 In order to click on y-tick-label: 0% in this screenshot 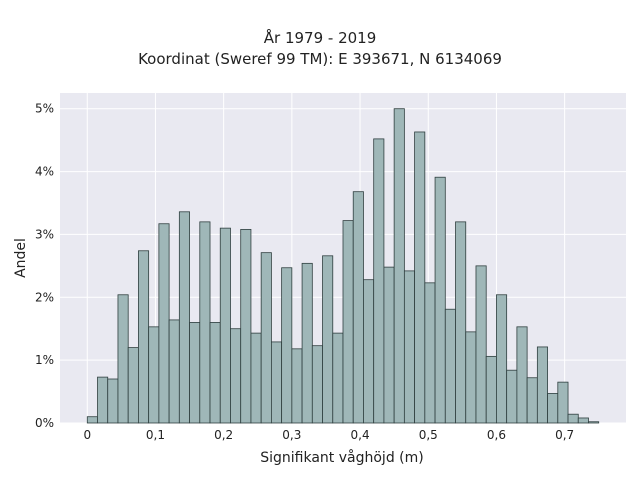, I will do `click(44, 423)`.